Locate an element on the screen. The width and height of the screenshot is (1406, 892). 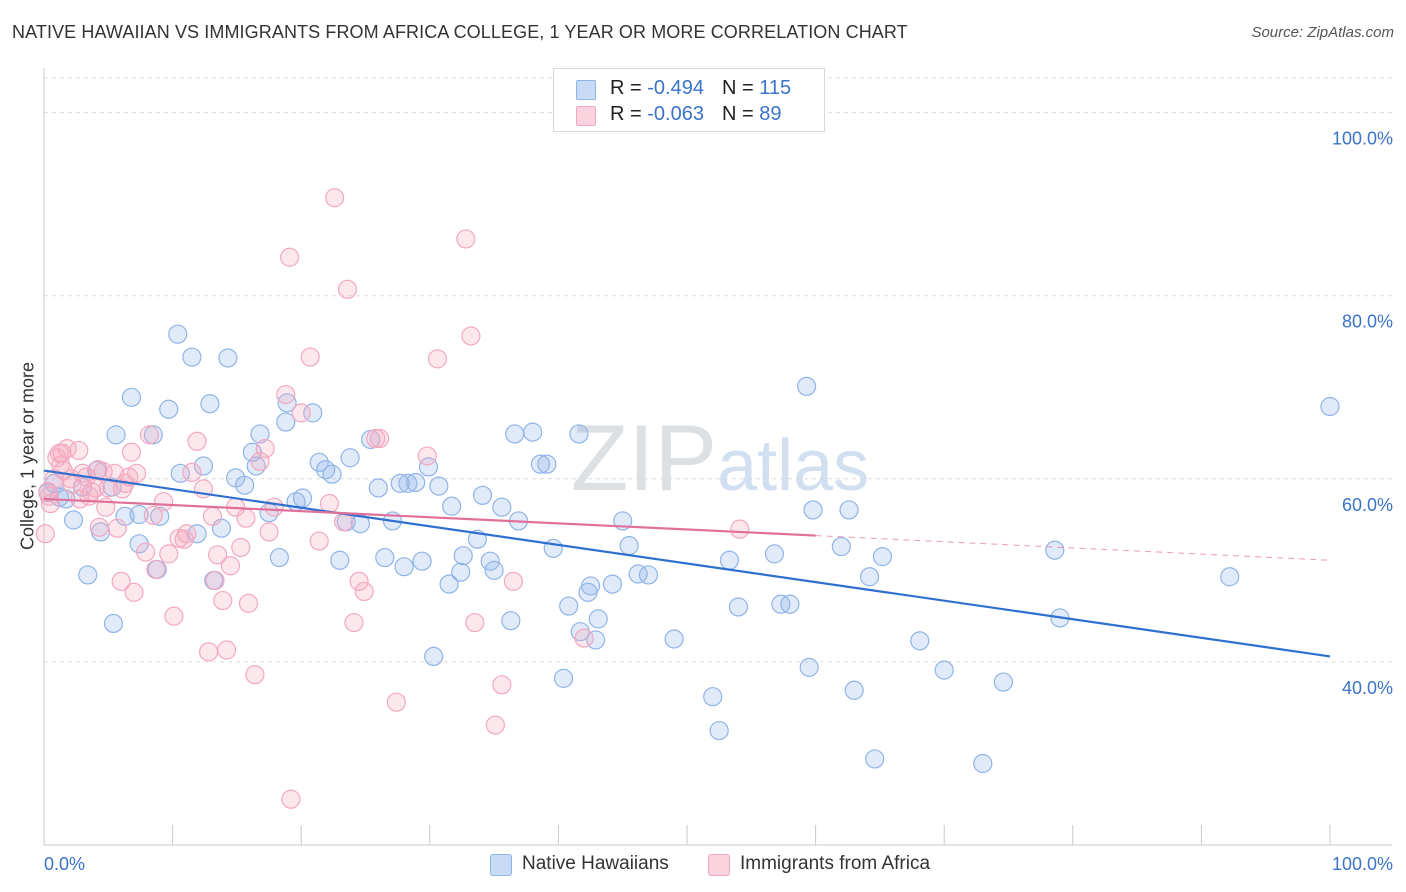
n-label: N = is located at coordinates (740, 114).